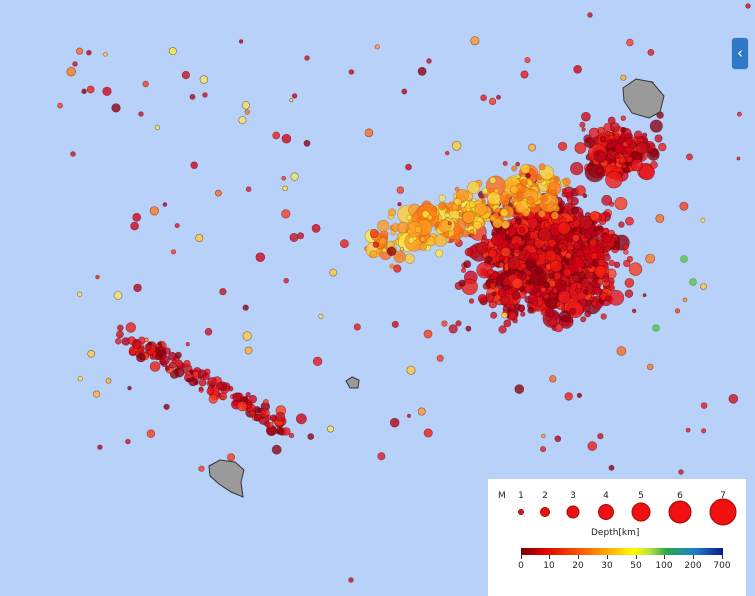  I want to click on depth-color-scale, so click(622, 551).